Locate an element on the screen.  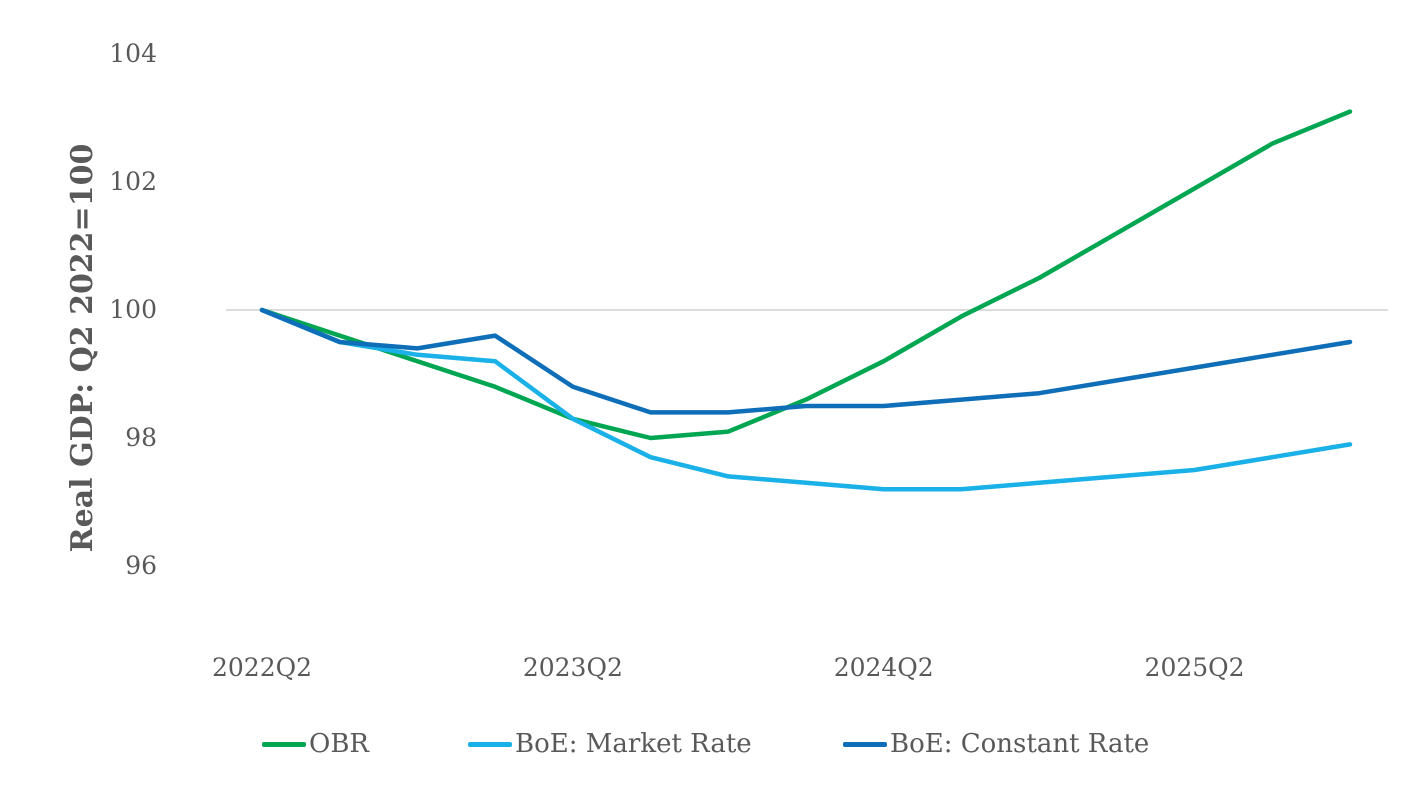
y-tick-label: 98 is located at coordinates (141, 437).